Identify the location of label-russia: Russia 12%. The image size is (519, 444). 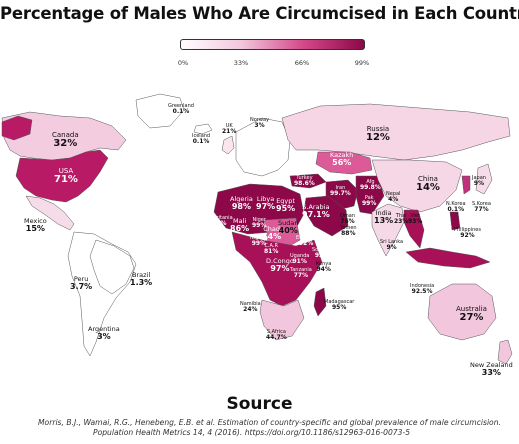
(378, 134).